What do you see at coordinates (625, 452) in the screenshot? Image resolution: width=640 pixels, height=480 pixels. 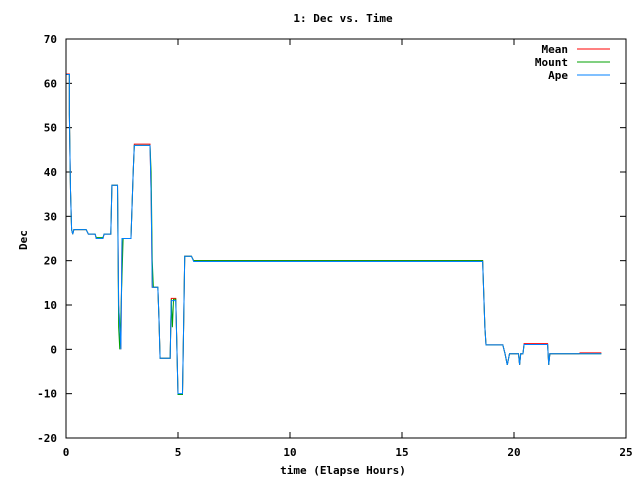 I see `x-tick-label: 25` at bounding box center [625, 452].